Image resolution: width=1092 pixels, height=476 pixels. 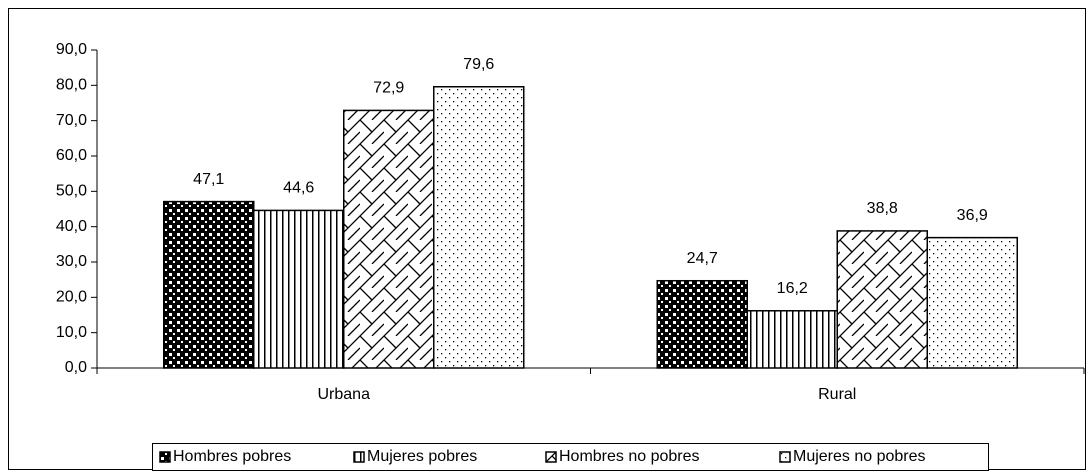 What do you see at coordinates (71, 155) in the screenshot?
I see `y-tick-label: 60,0` at bounding box center [71, 155].